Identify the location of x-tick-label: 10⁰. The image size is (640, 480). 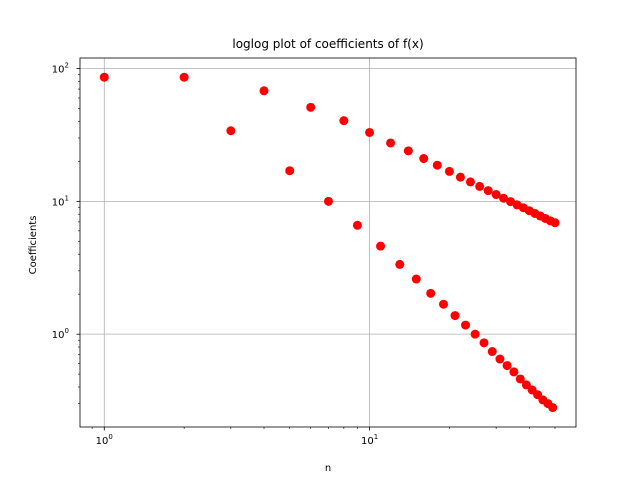
(104, 440).